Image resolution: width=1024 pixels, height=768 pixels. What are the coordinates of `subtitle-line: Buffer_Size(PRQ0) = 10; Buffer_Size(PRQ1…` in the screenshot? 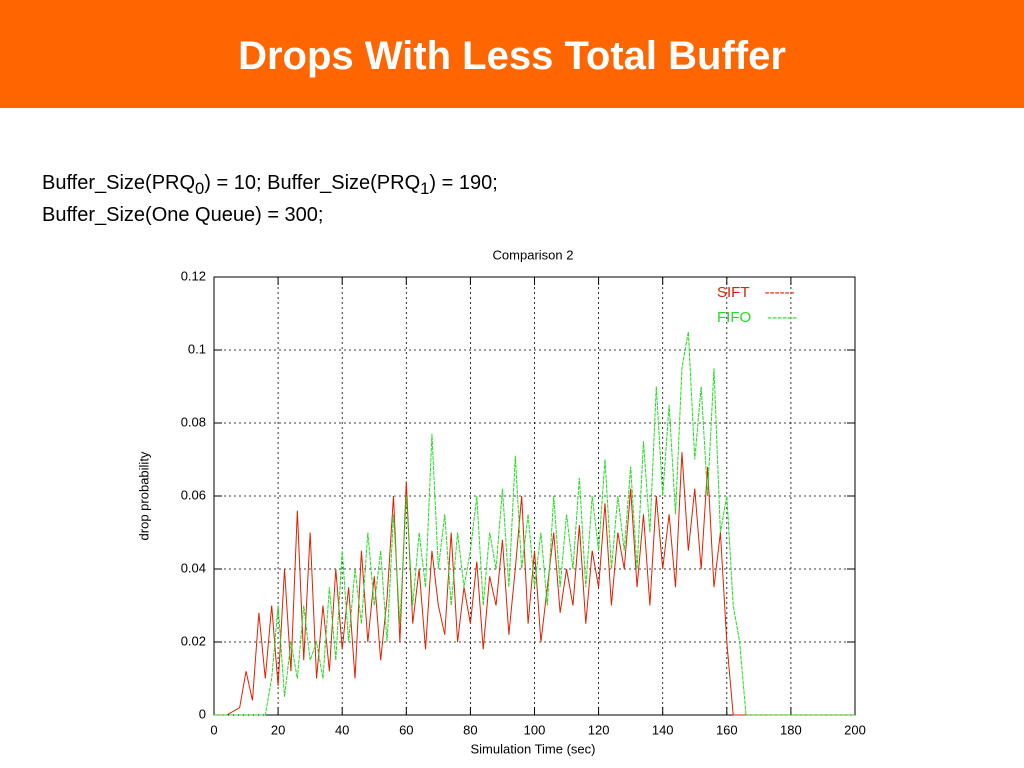 It's located at (270, 185).